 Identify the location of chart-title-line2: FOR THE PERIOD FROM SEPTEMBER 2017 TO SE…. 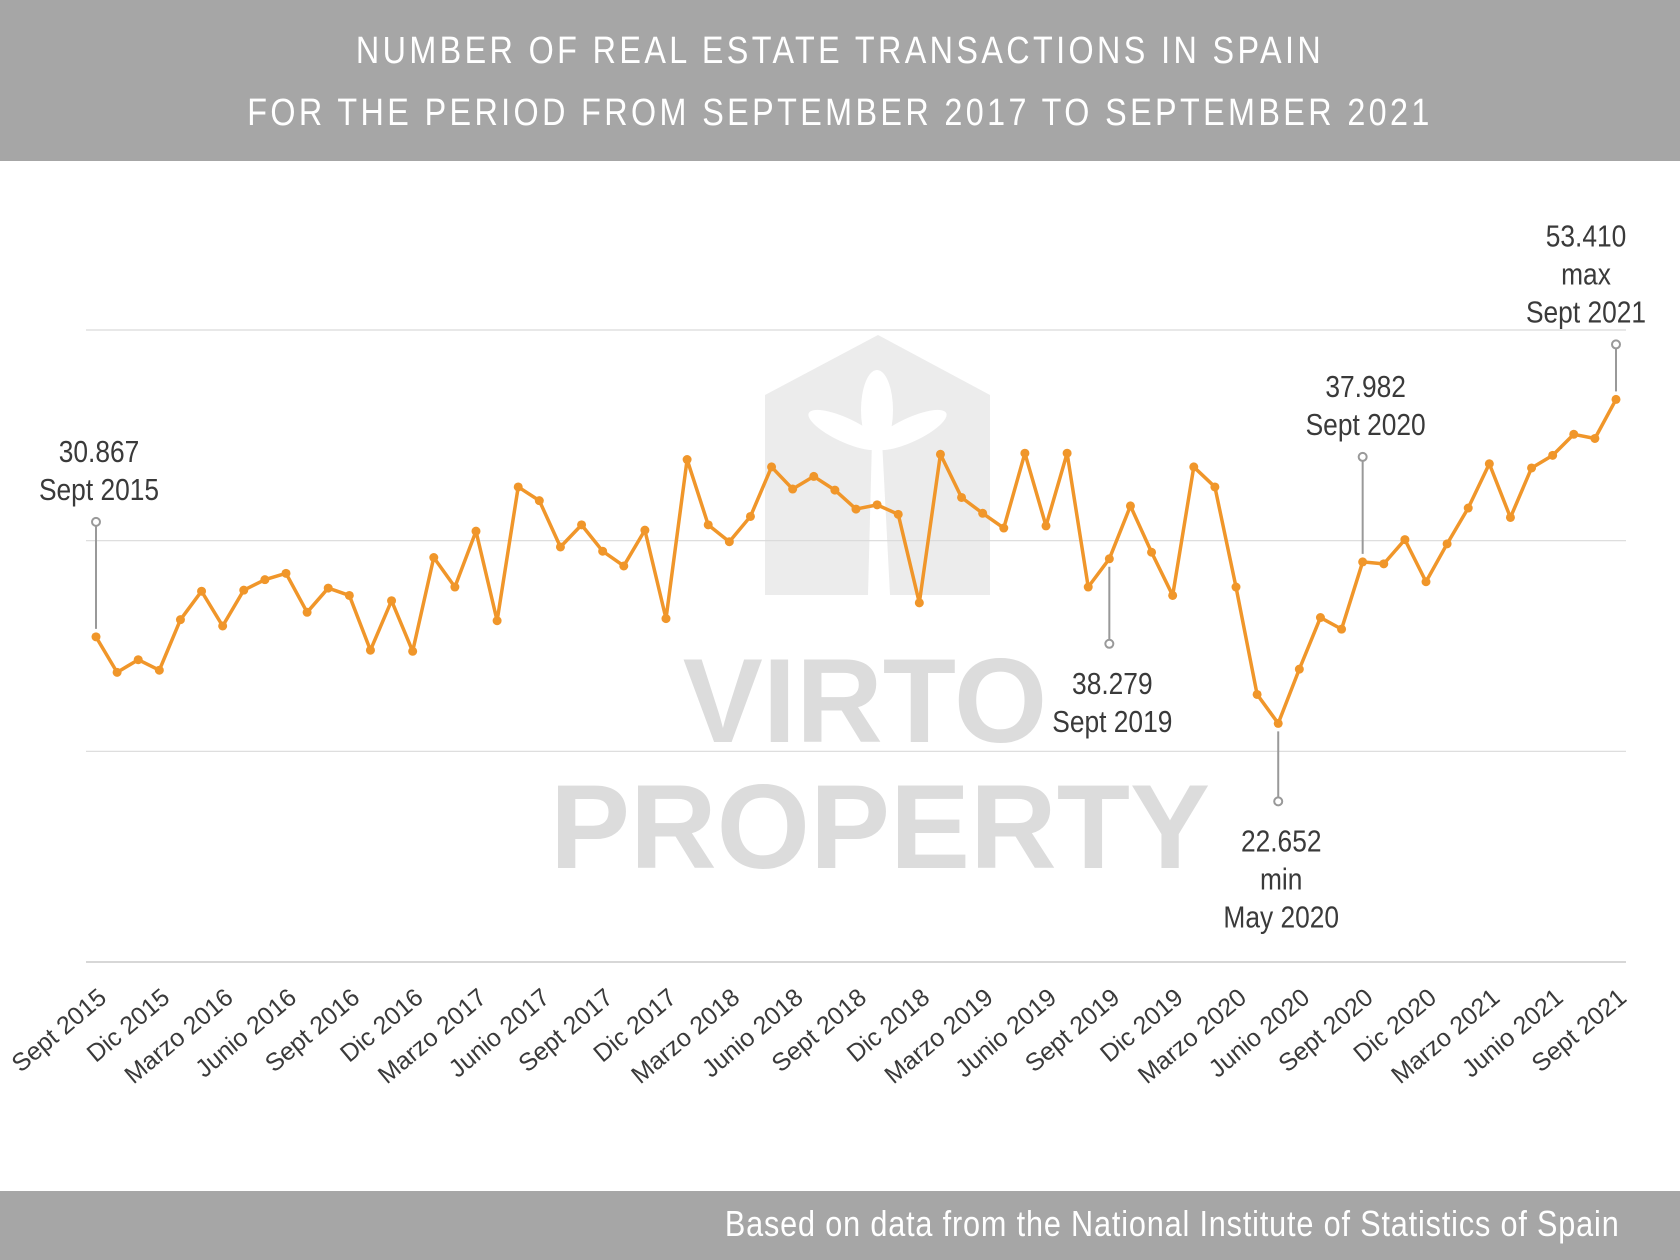
(840, 113).